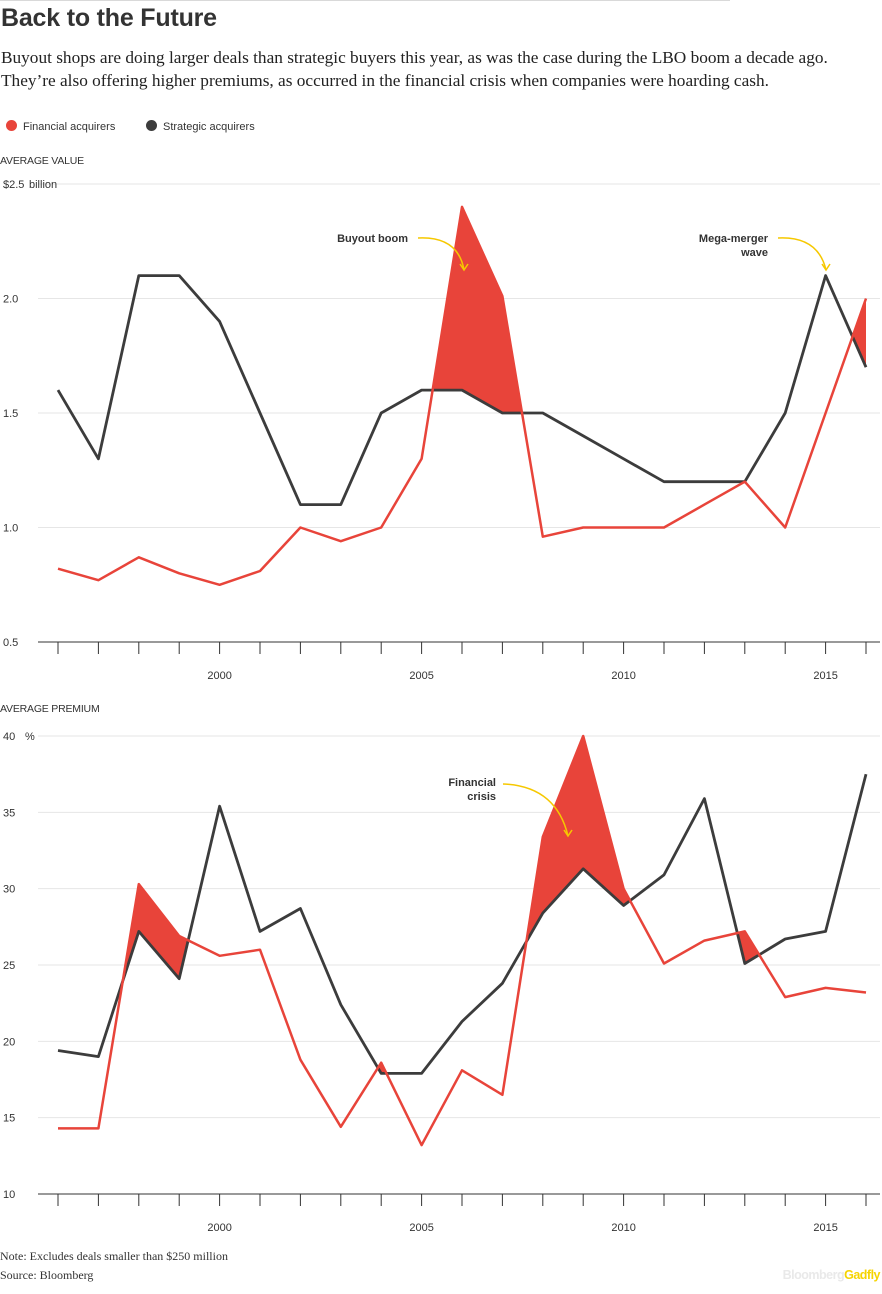 The image size is (882, 1294). What do you see at coordinates (43, 185) in the screenshot?
I see `y-unit-label: billion` at bounding box center [43, 185].